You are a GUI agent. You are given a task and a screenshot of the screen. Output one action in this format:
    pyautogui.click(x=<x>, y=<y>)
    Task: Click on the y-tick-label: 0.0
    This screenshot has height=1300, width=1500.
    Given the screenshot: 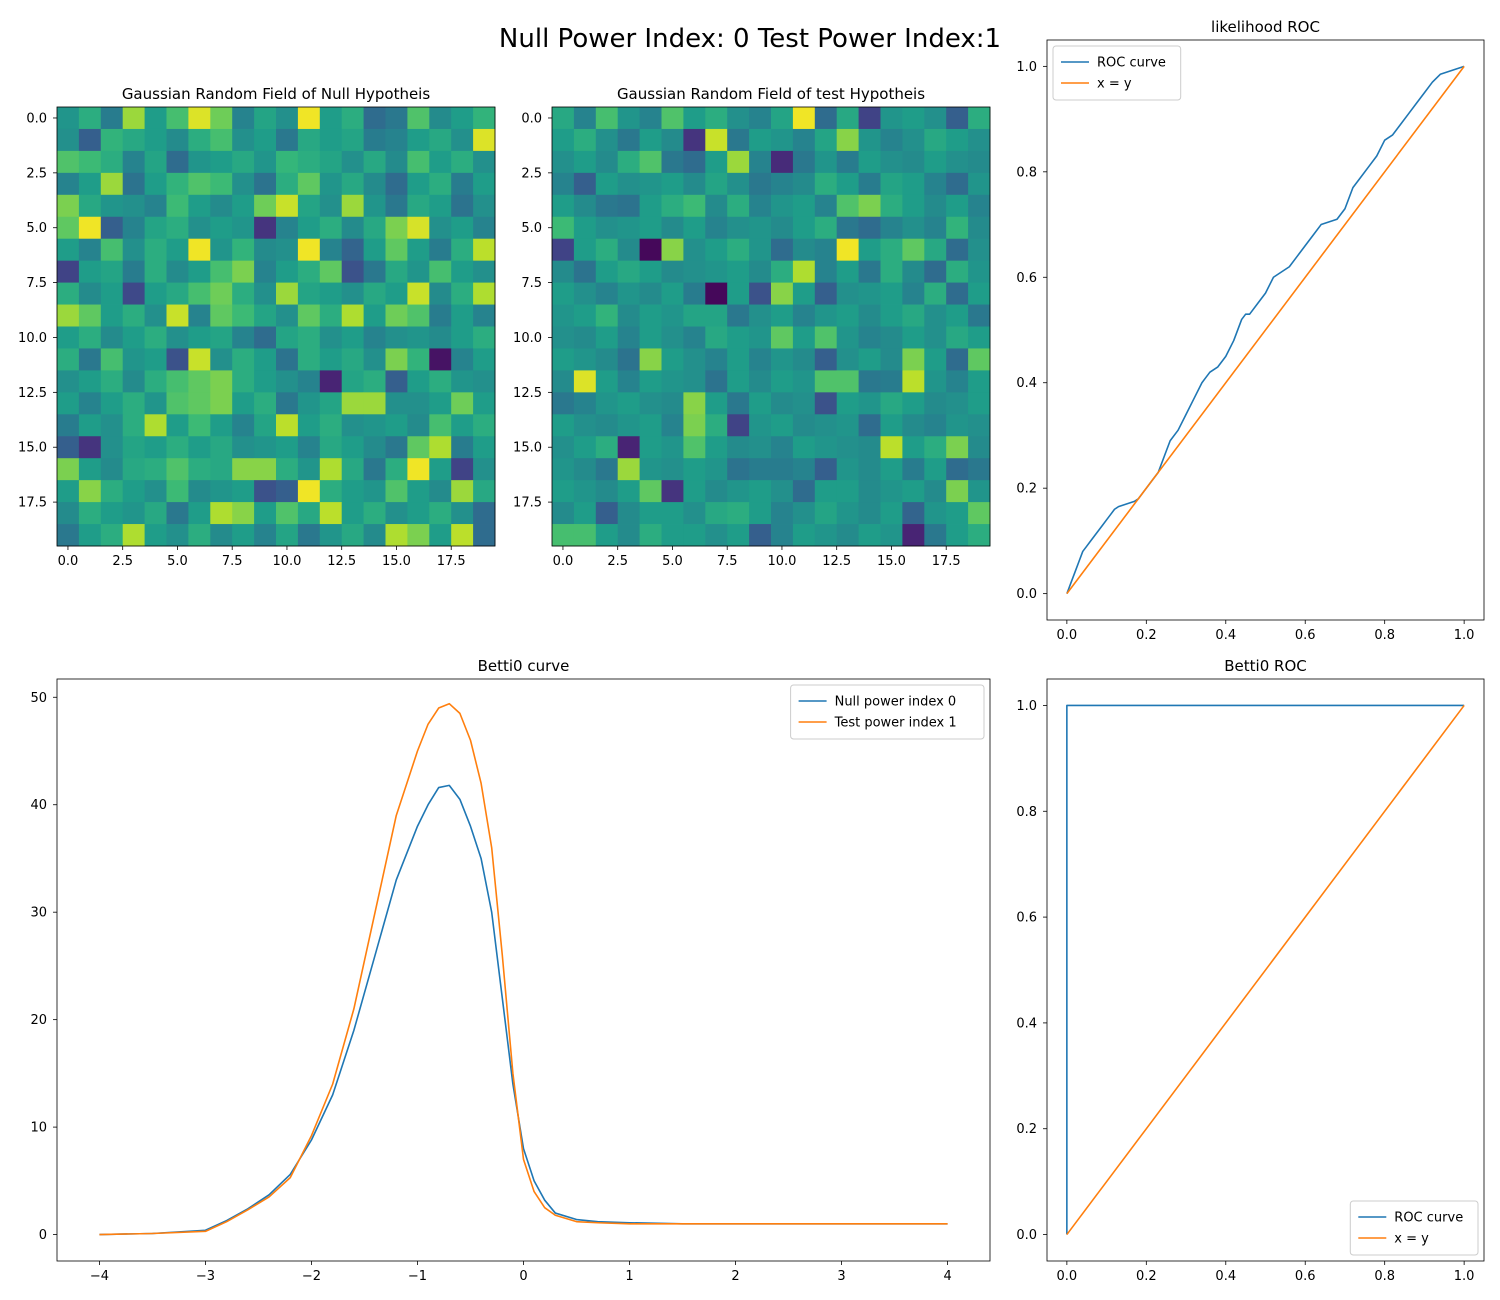 What is the action you would take?
    pyautogui.click(x=531, y=118)
    